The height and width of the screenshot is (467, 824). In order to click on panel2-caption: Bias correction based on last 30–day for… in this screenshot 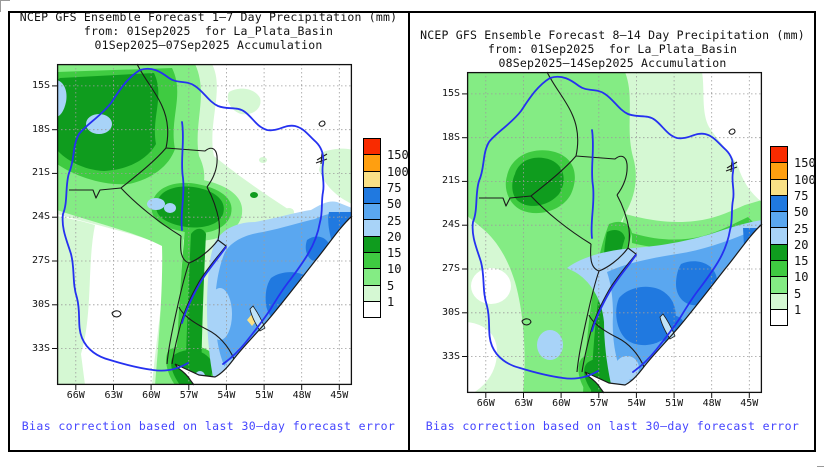, I will do `click(612, 426)`.